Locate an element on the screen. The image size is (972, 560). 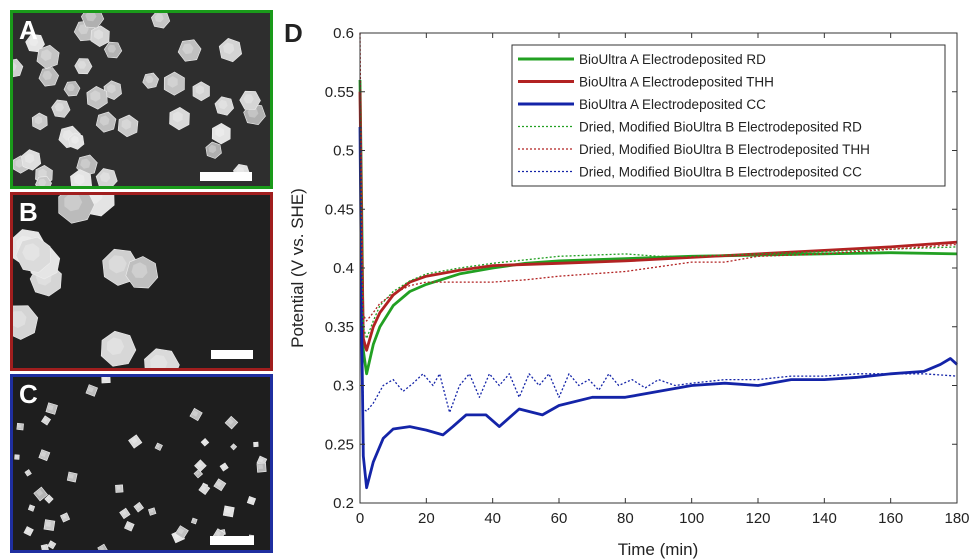
x-tick-label: 180 is located at coordinates (956, 518).